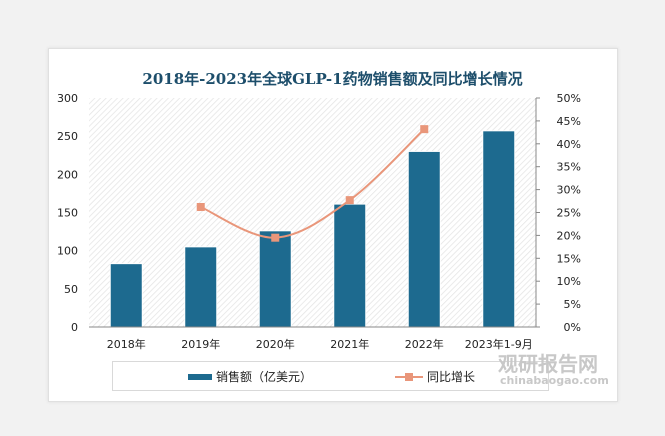 Image resolution: width=665 pixels, height=436 pixels. What do you see at coordinates (200, 376) in the screenshot?
I see `legend-swatch-bar` at bounding box center [200, 376].